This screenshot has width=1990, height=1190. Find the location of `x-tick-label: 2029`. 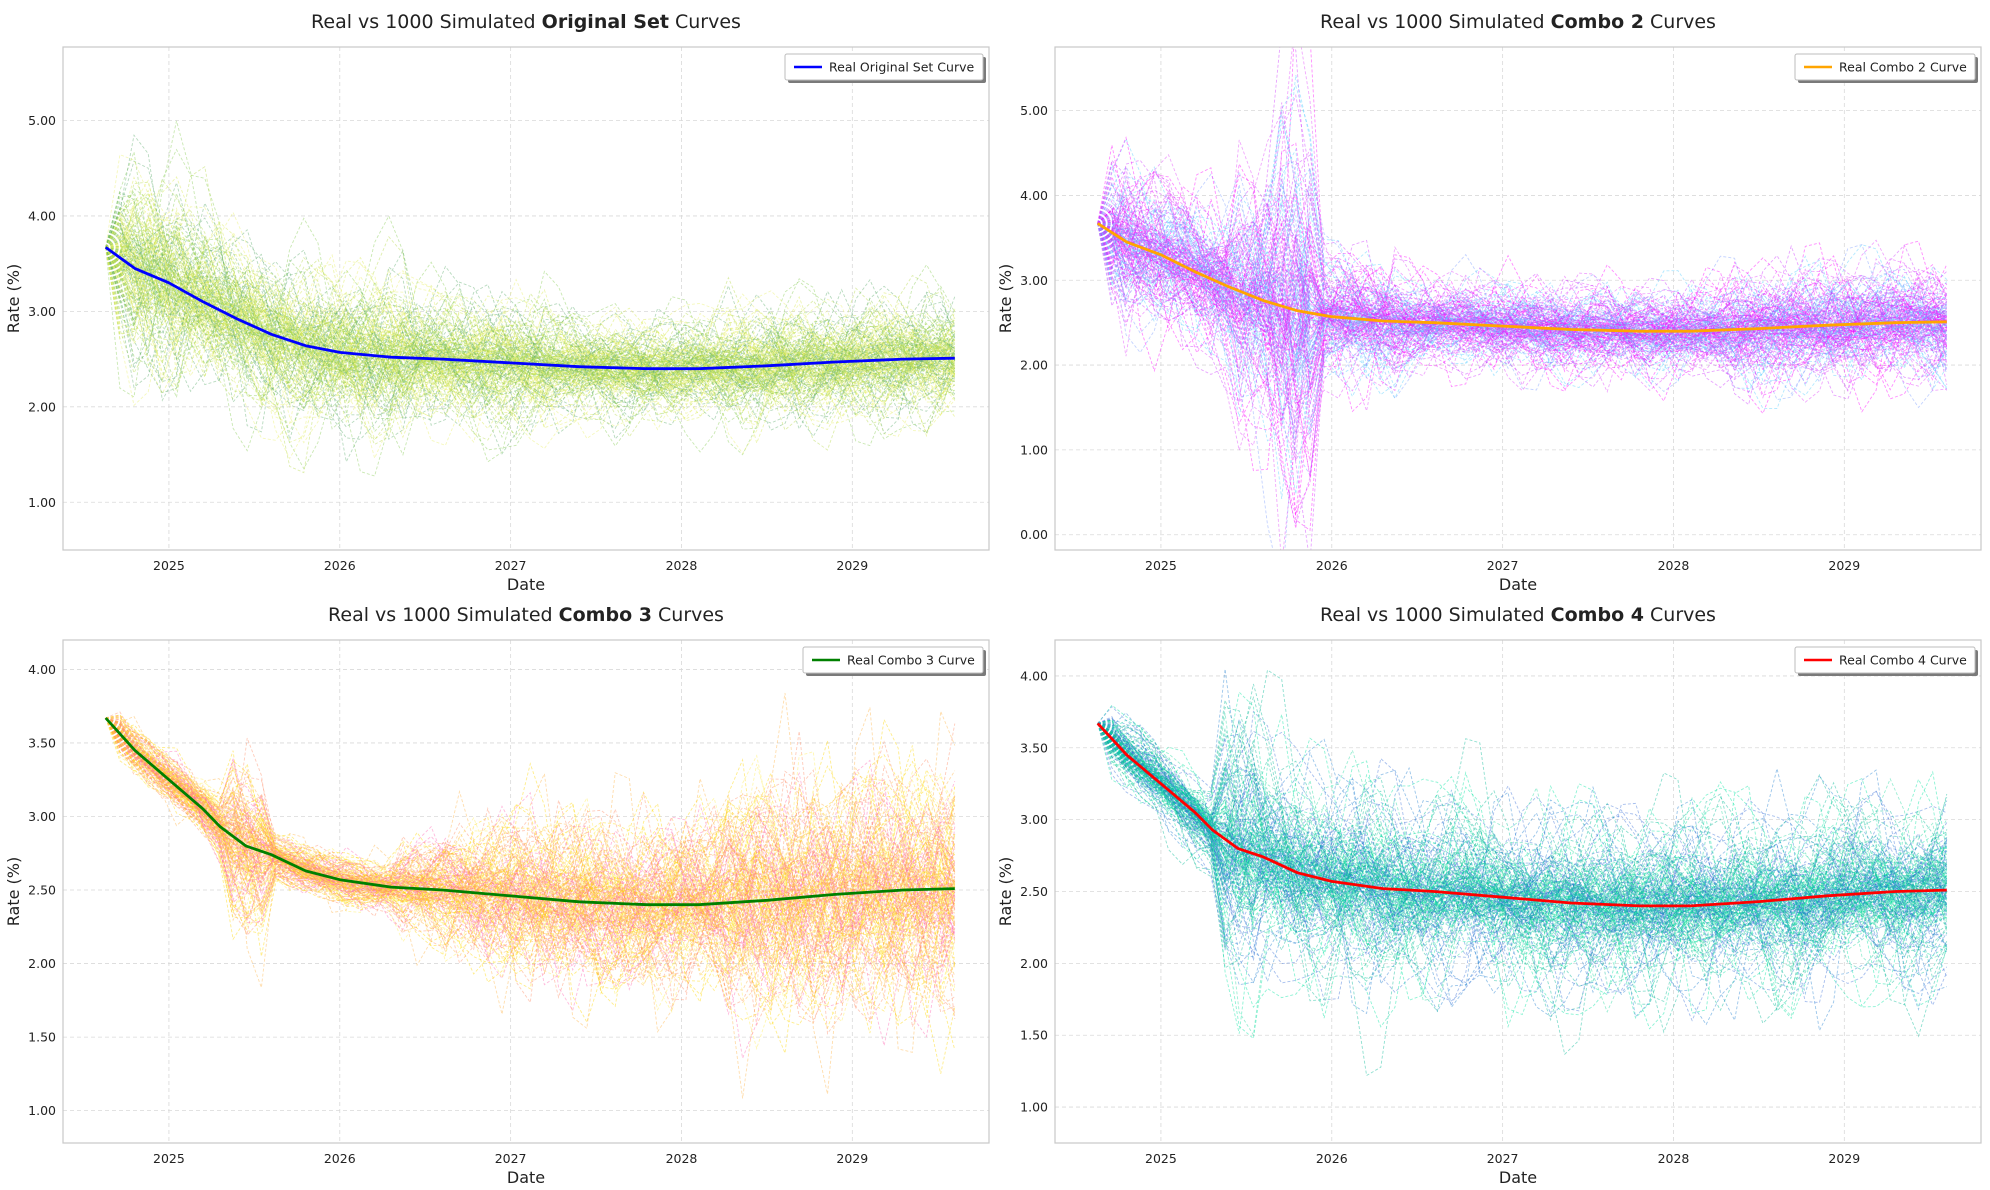

x-tick-label: 2029 is located at coordinates (852, 1158).